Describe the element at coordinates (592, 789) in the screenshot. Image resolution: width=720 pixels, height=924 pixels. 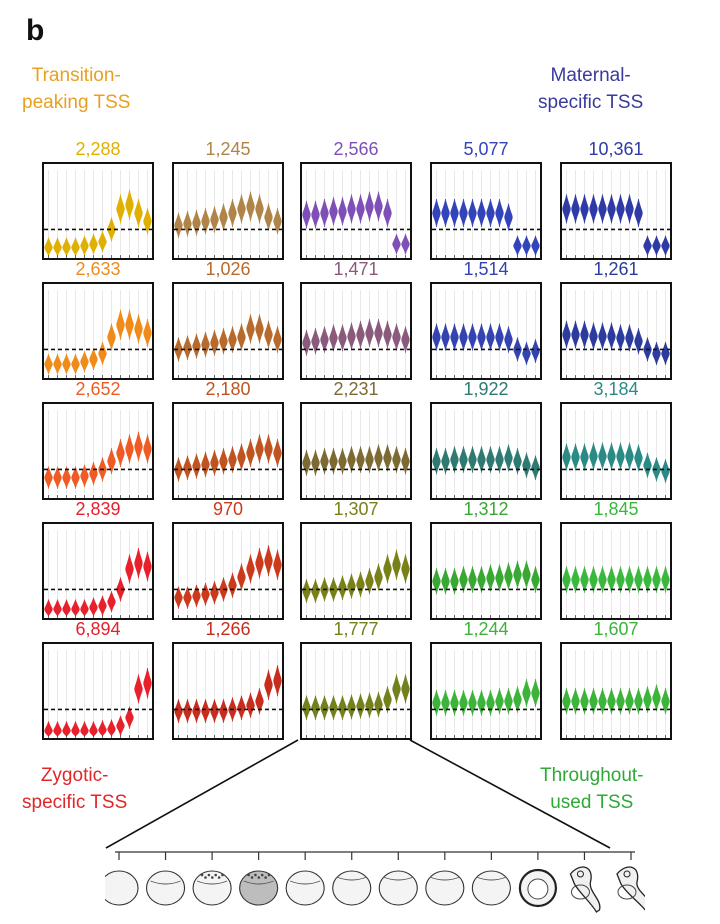
I see `throughout-used-label: Throughout- used TSS` at that location.